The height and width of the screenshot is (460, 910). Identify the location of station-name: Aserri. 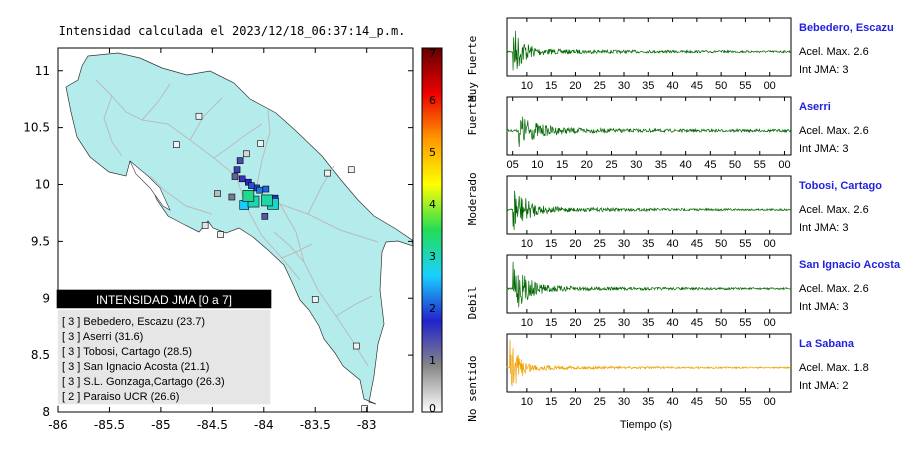
(815, 107).